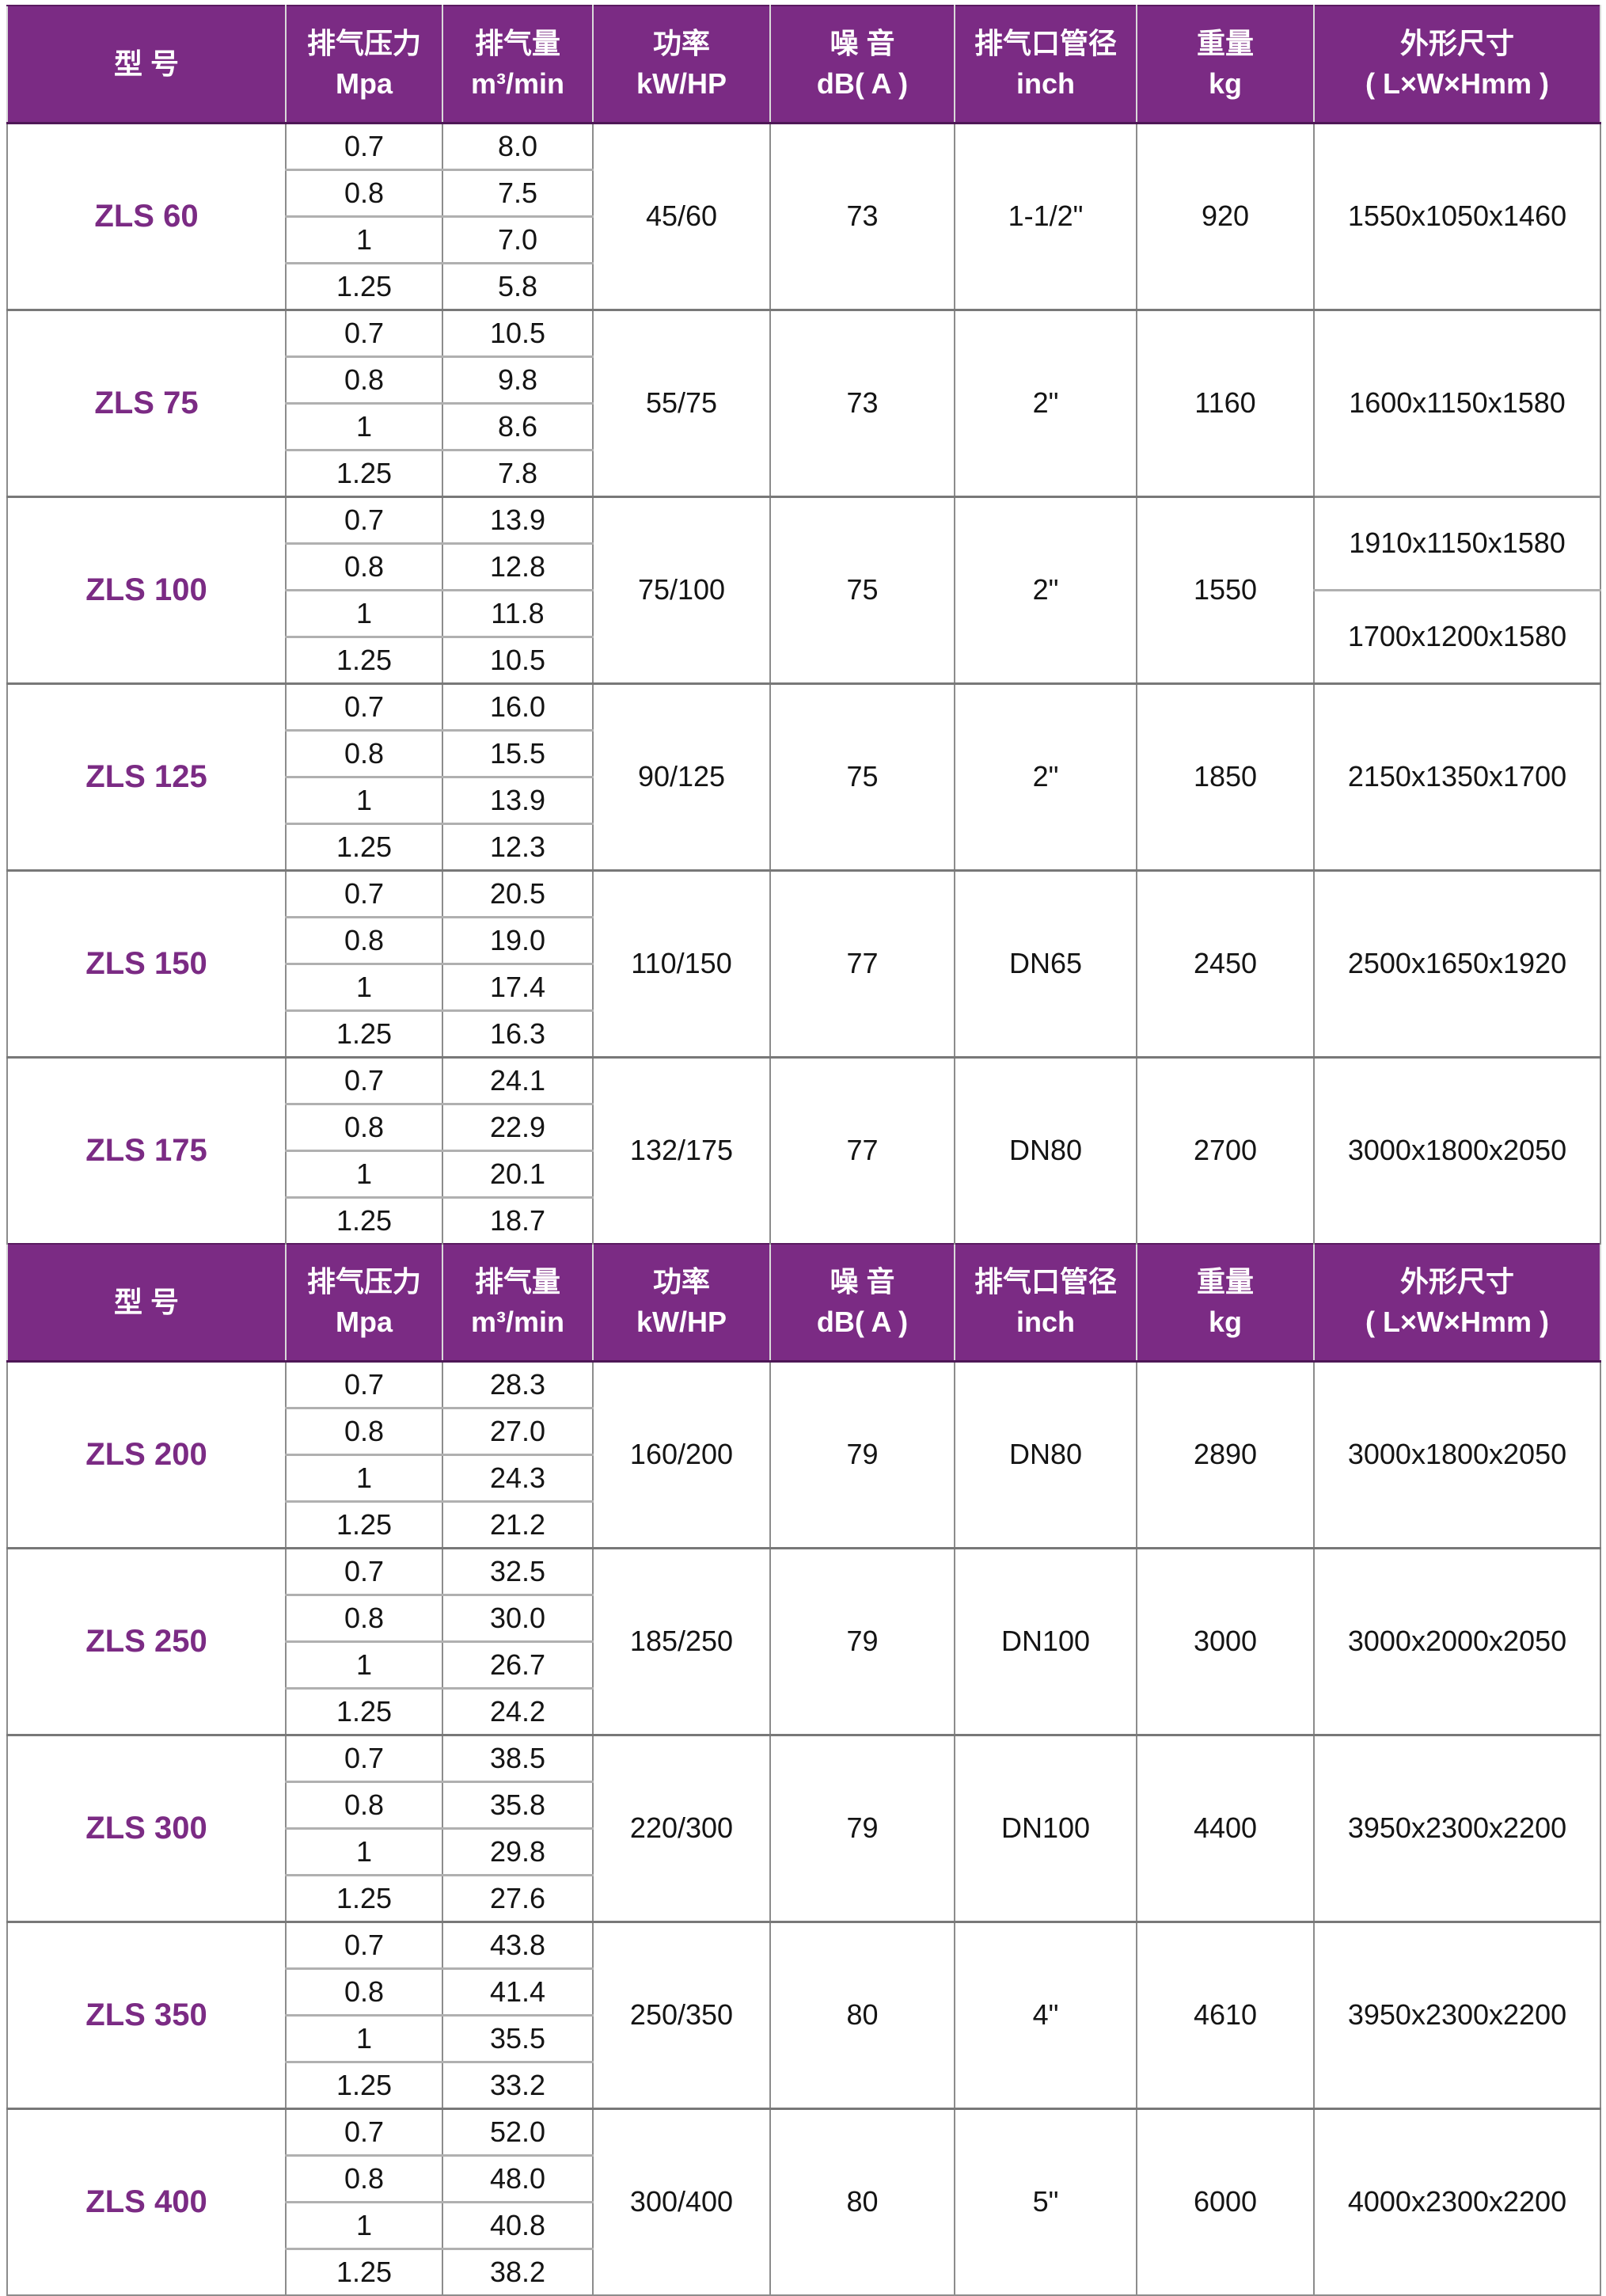 The height and width of the screenshot is (2296, 1606). Describe the element at coordinates (862, 43) in the screenshot. I see `column-header-label: 噪 音` at that location.